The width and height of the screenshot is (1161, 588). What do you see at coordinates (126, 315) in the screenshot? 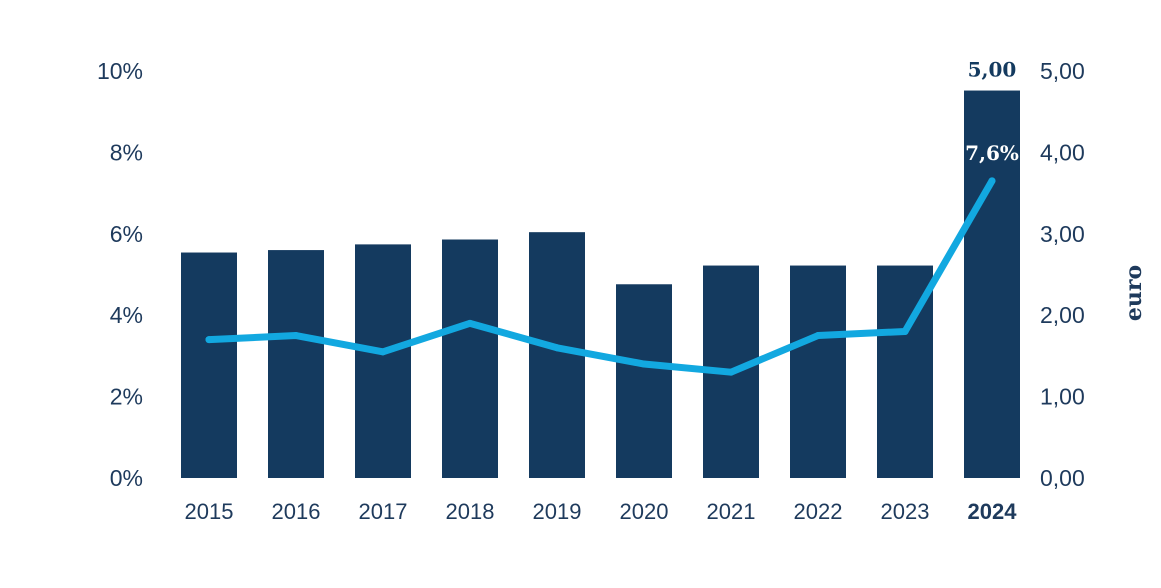
I see `left-tick-label: 4%` at bounding box center [126, 315].